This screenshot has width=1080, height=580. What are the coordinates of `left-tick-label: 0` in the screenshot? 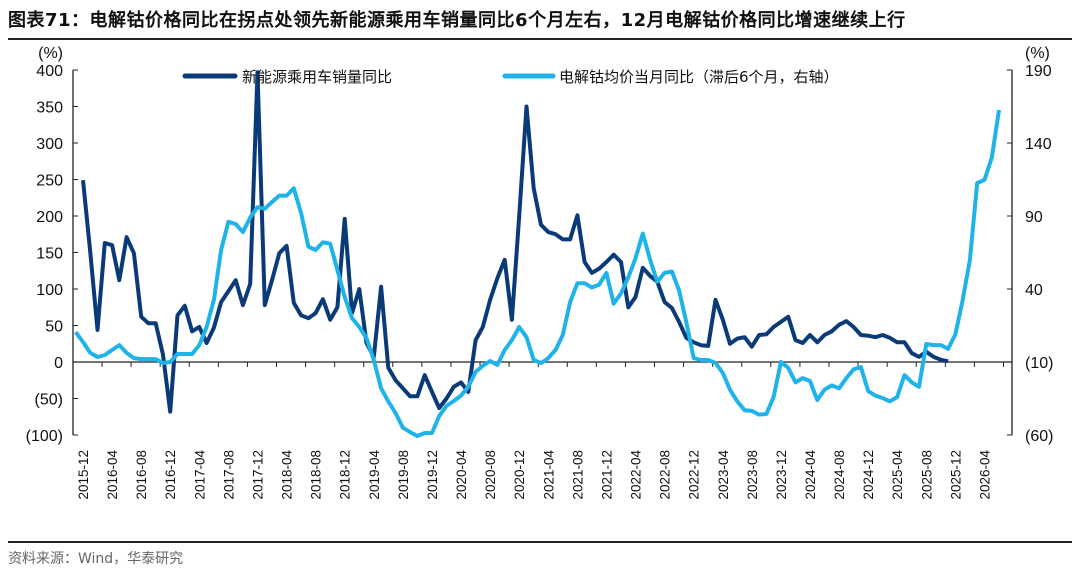 It's located at (58, 363).